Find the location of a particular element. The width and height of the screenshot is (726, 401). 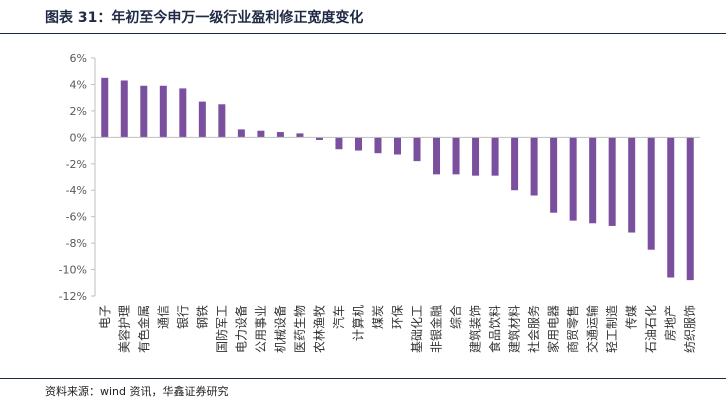

x-tick-label: 综合 is located at coordinates (455, 317).